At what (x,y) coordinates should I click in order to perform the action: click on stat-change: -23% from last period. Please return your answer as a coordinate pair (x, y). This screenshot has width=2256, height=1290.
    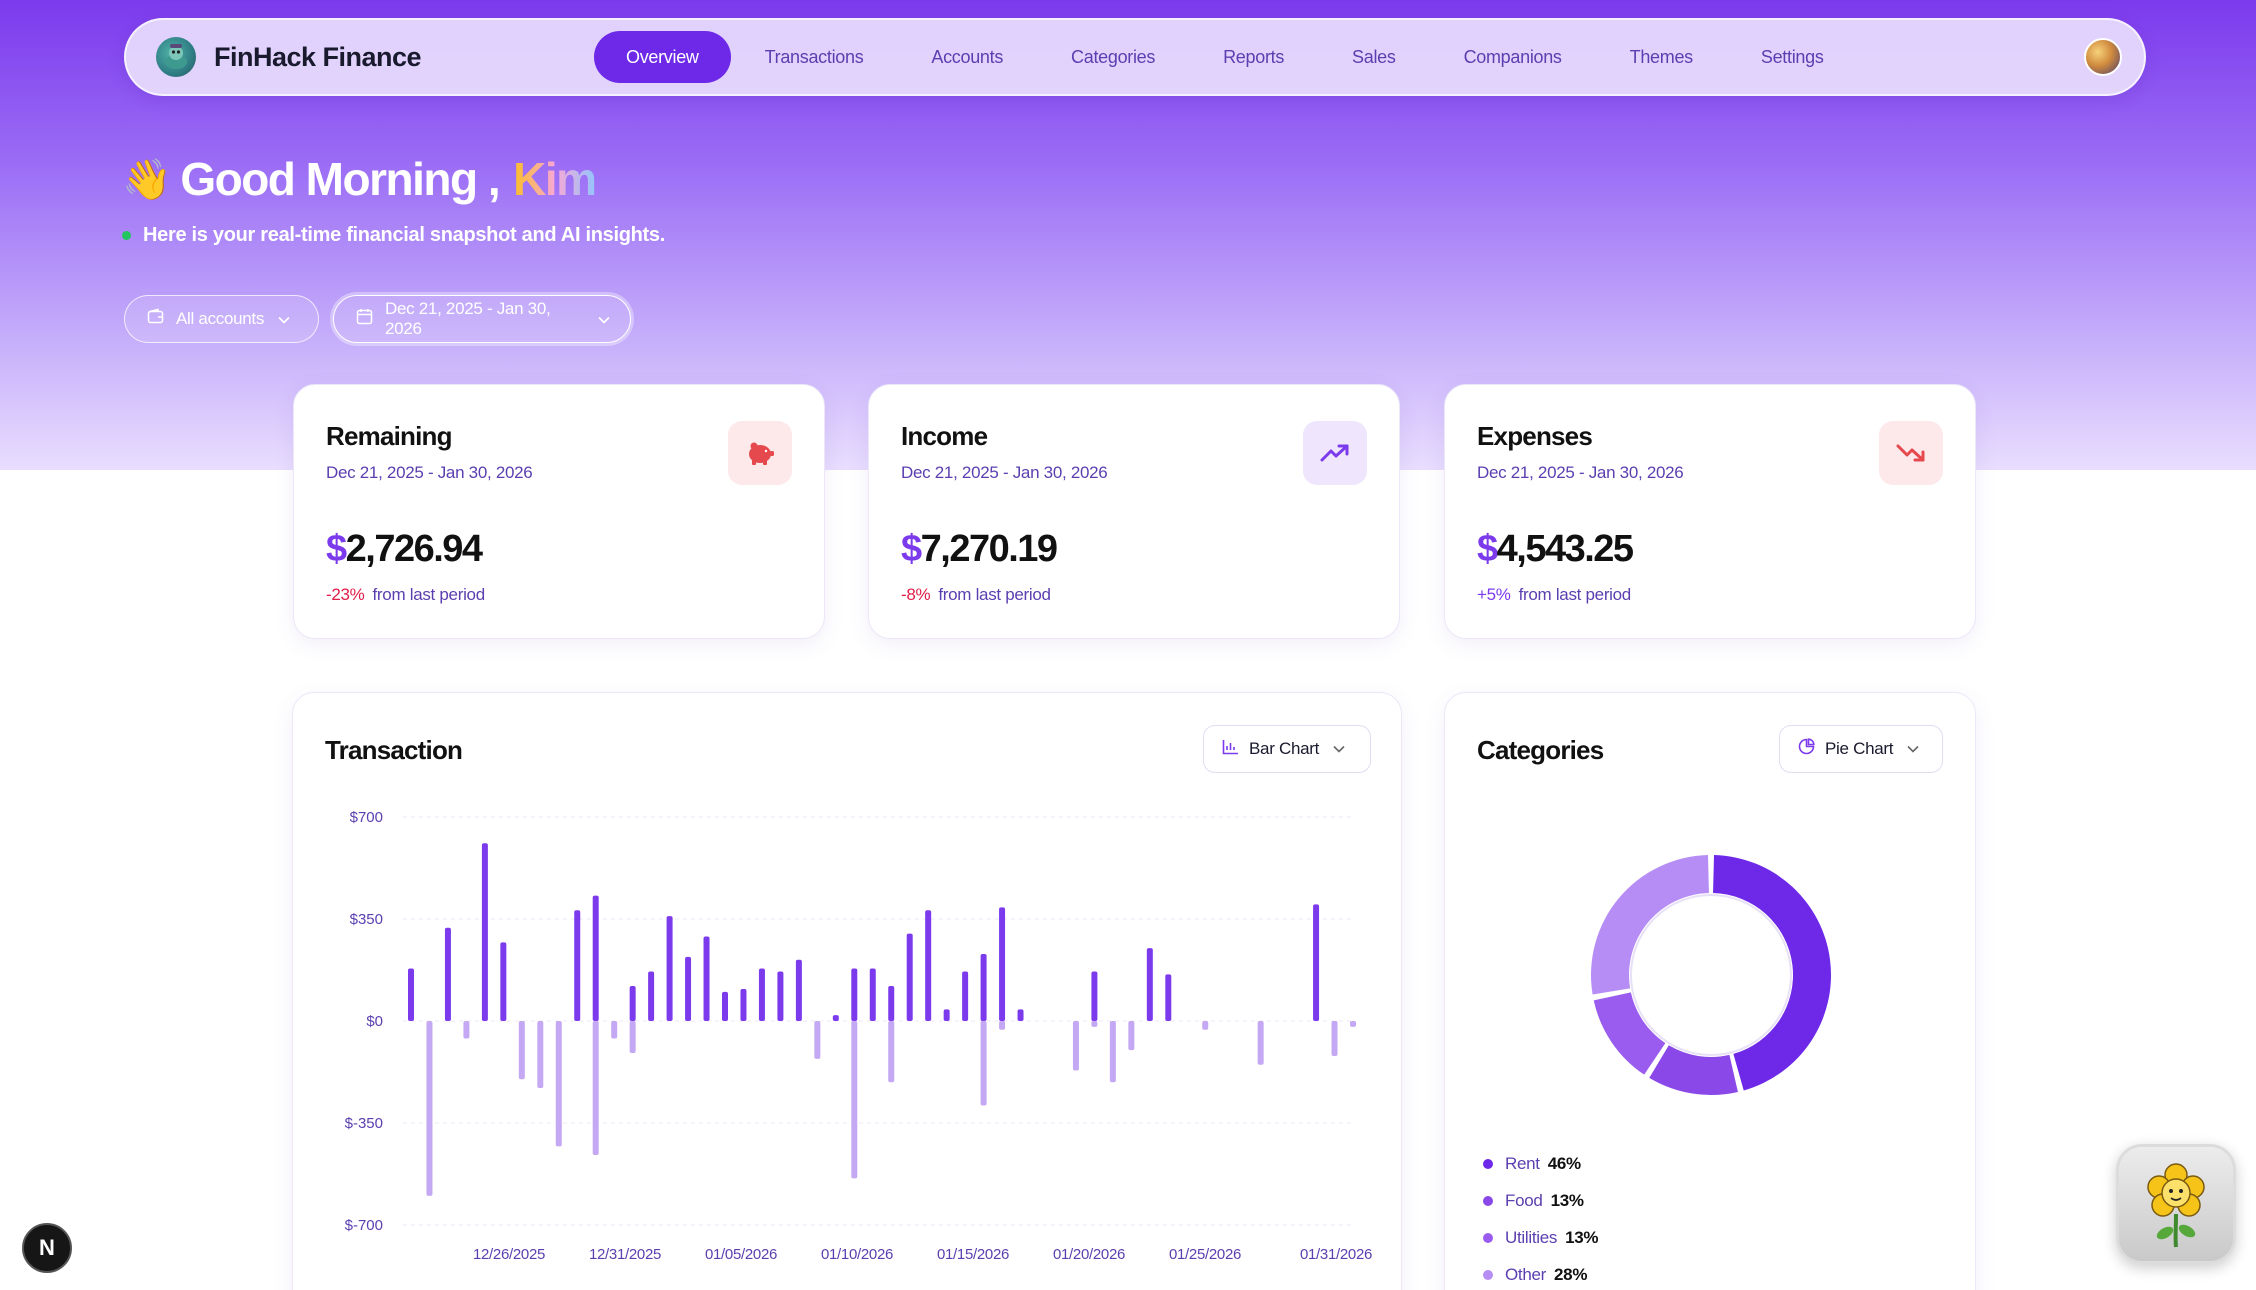
    Looking at the image, I should click on (405, 594).